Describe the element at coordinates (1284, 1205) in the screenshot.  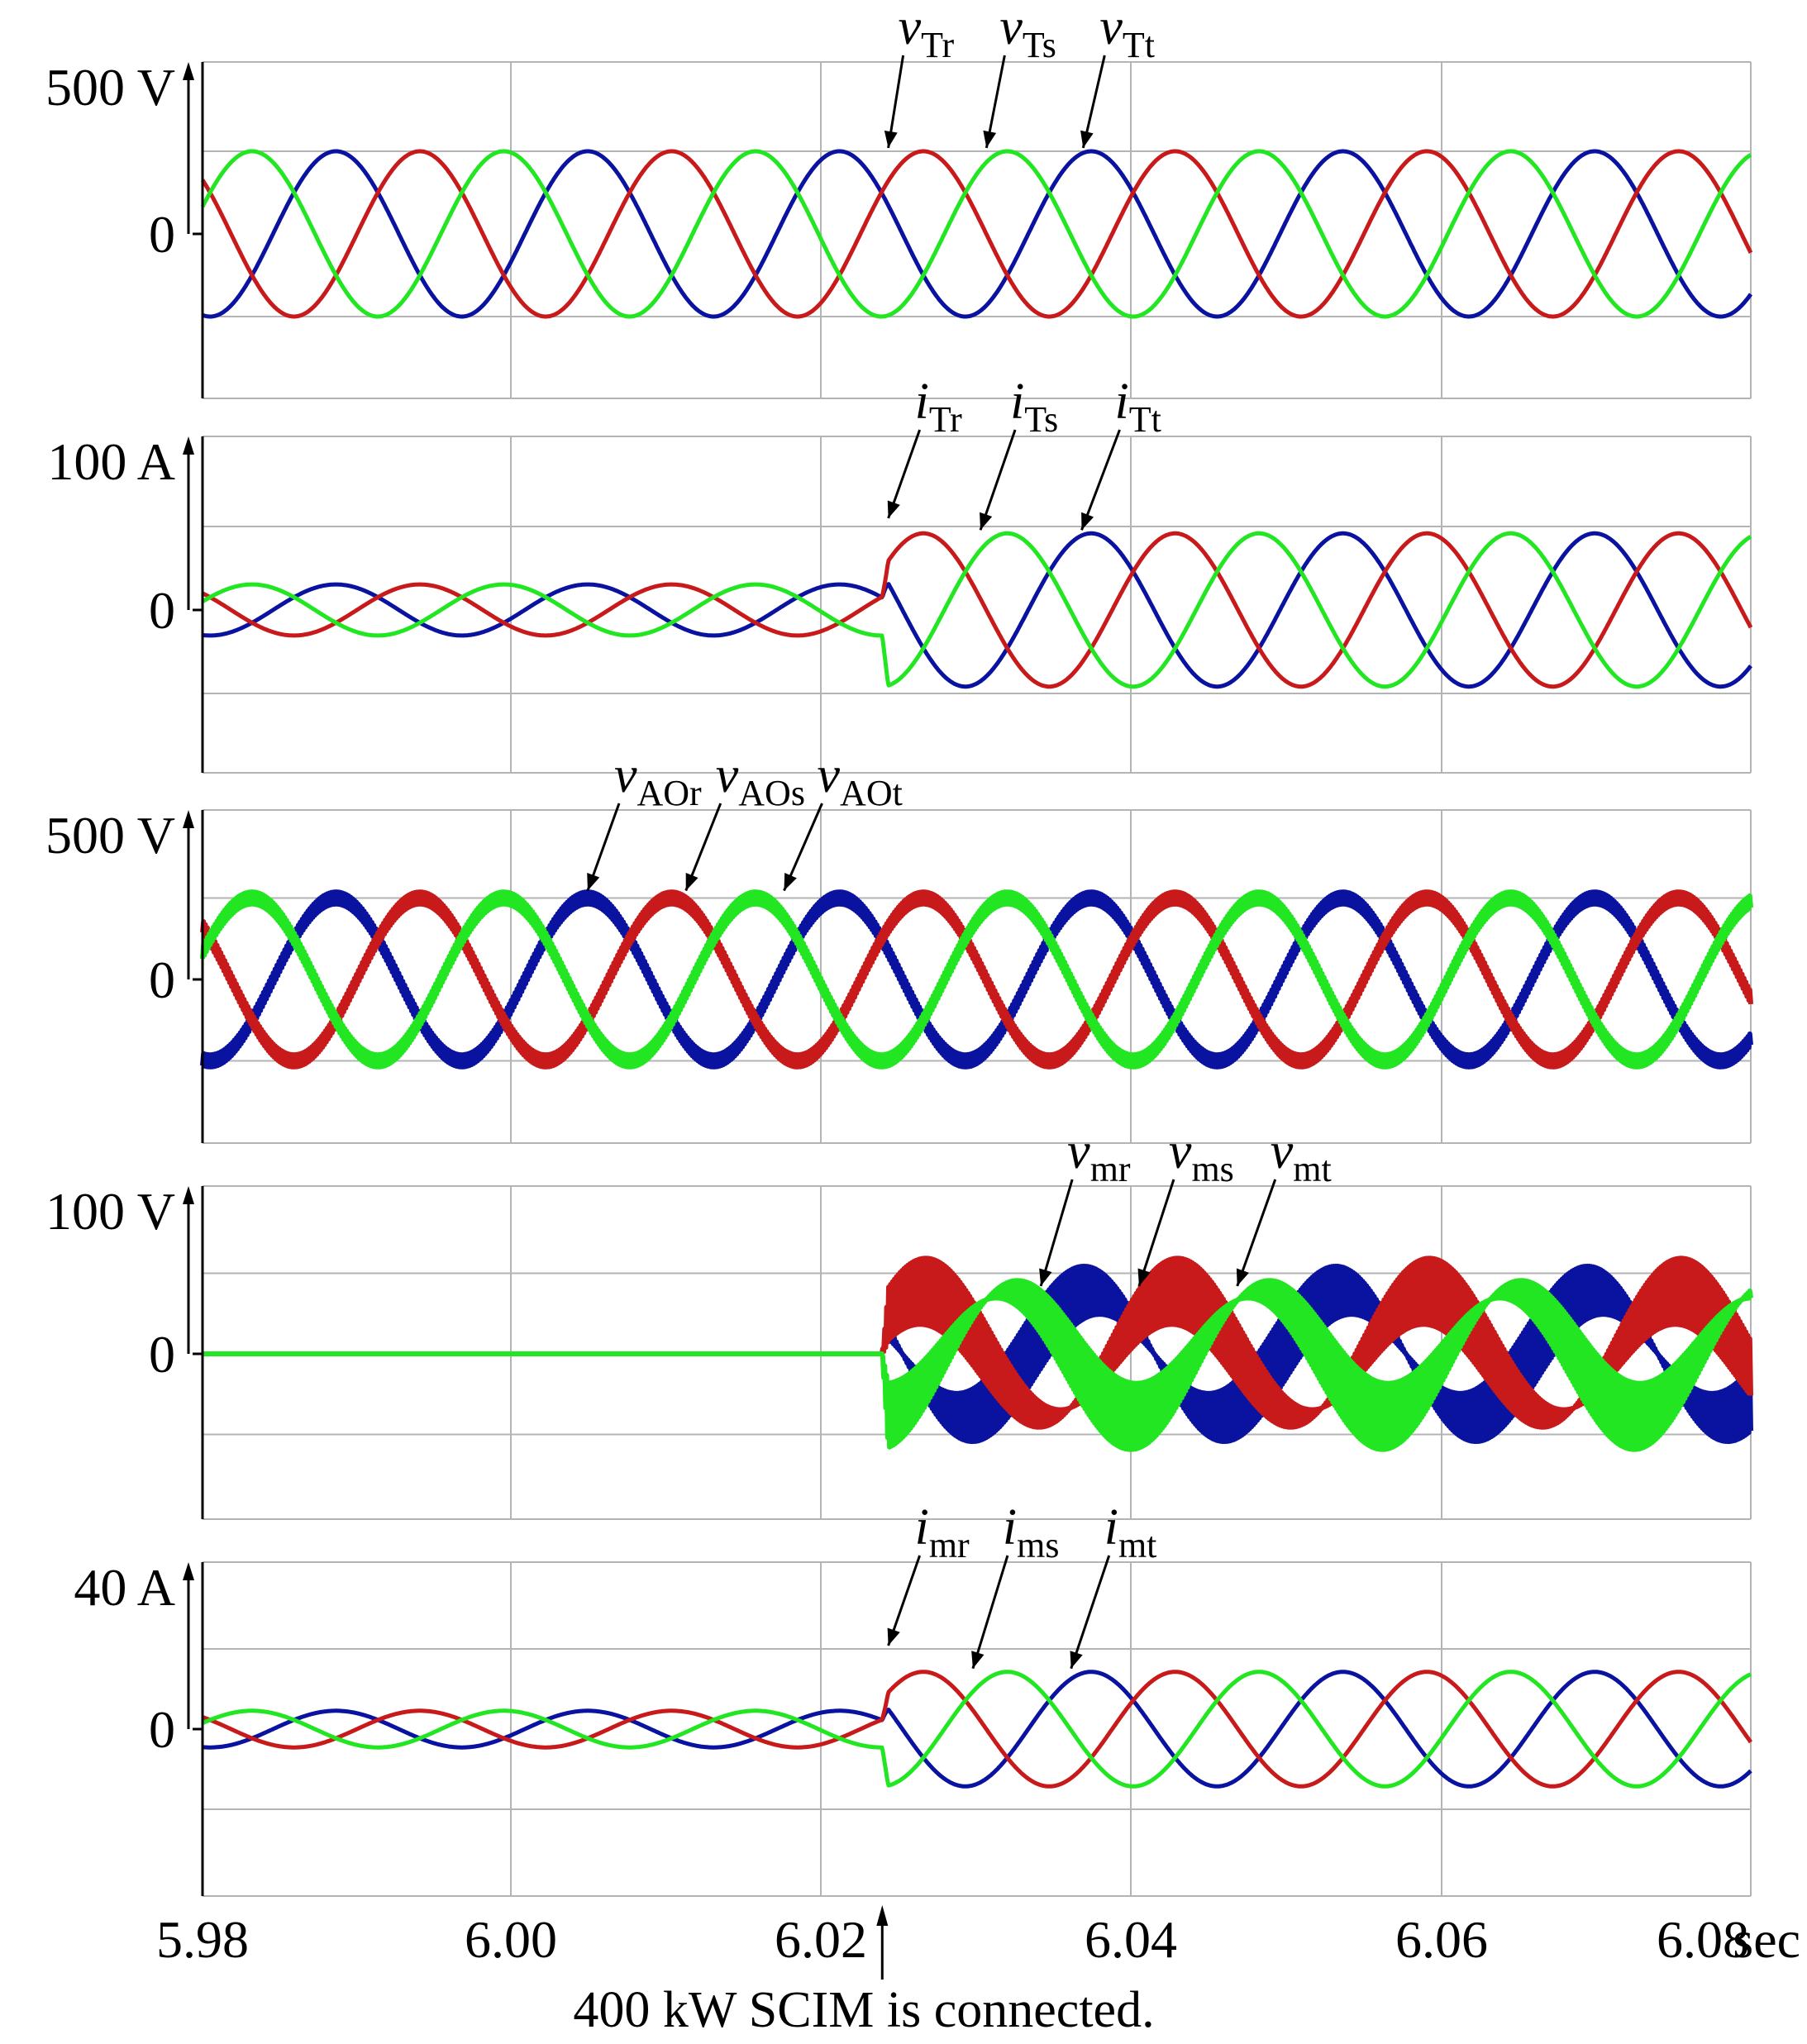
I see `annotation-vmt: vmt` at that location.